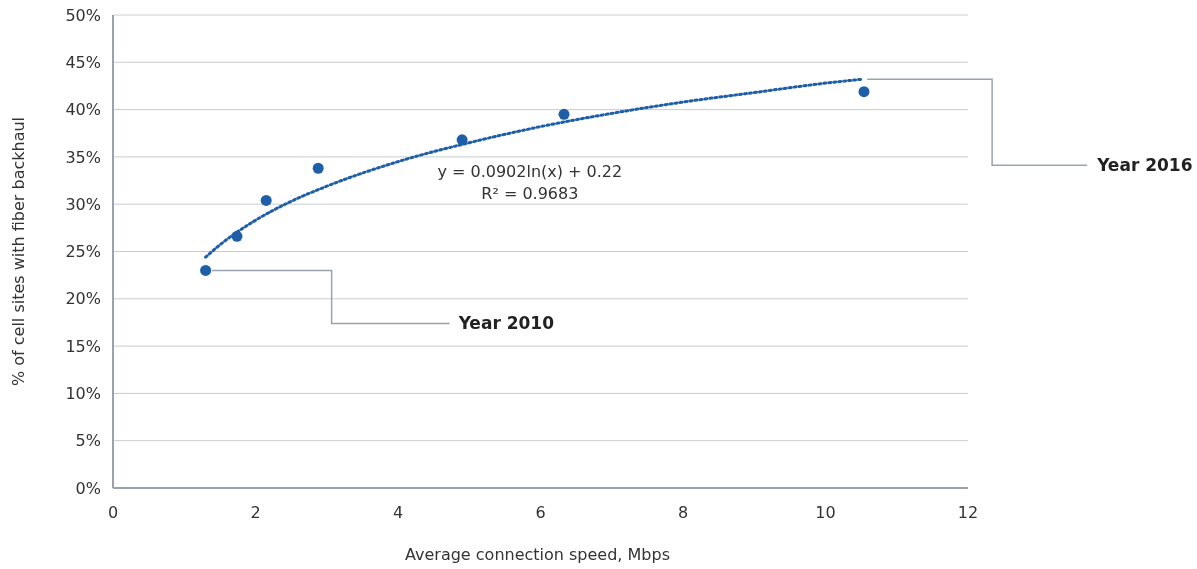 Image resolution: width=1197 pixels, height=569 pixels. I want to click on y-tick-label: 35%, so click(83, 157).